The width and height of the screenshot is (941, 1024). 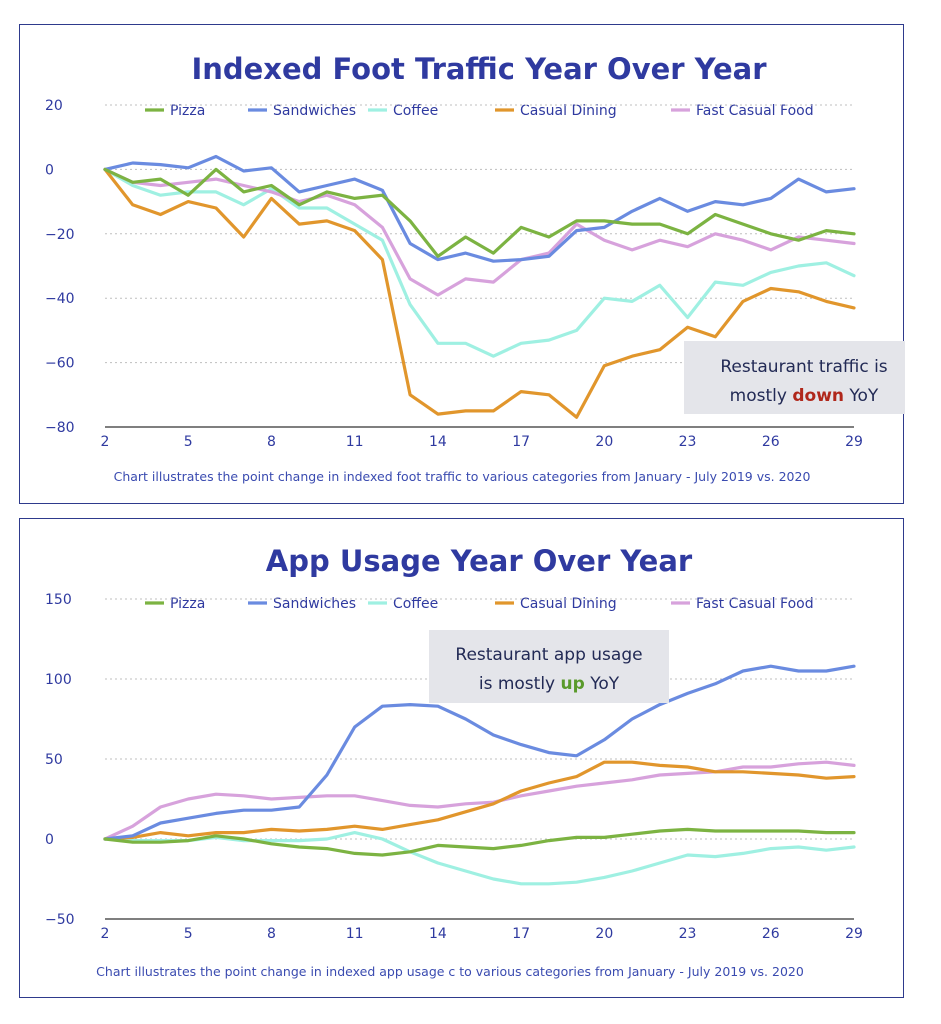 What do you see at coordinates (54, 106) in the screenshot?
I see `y-tick-label: 20` at bounding box center [54, 106].